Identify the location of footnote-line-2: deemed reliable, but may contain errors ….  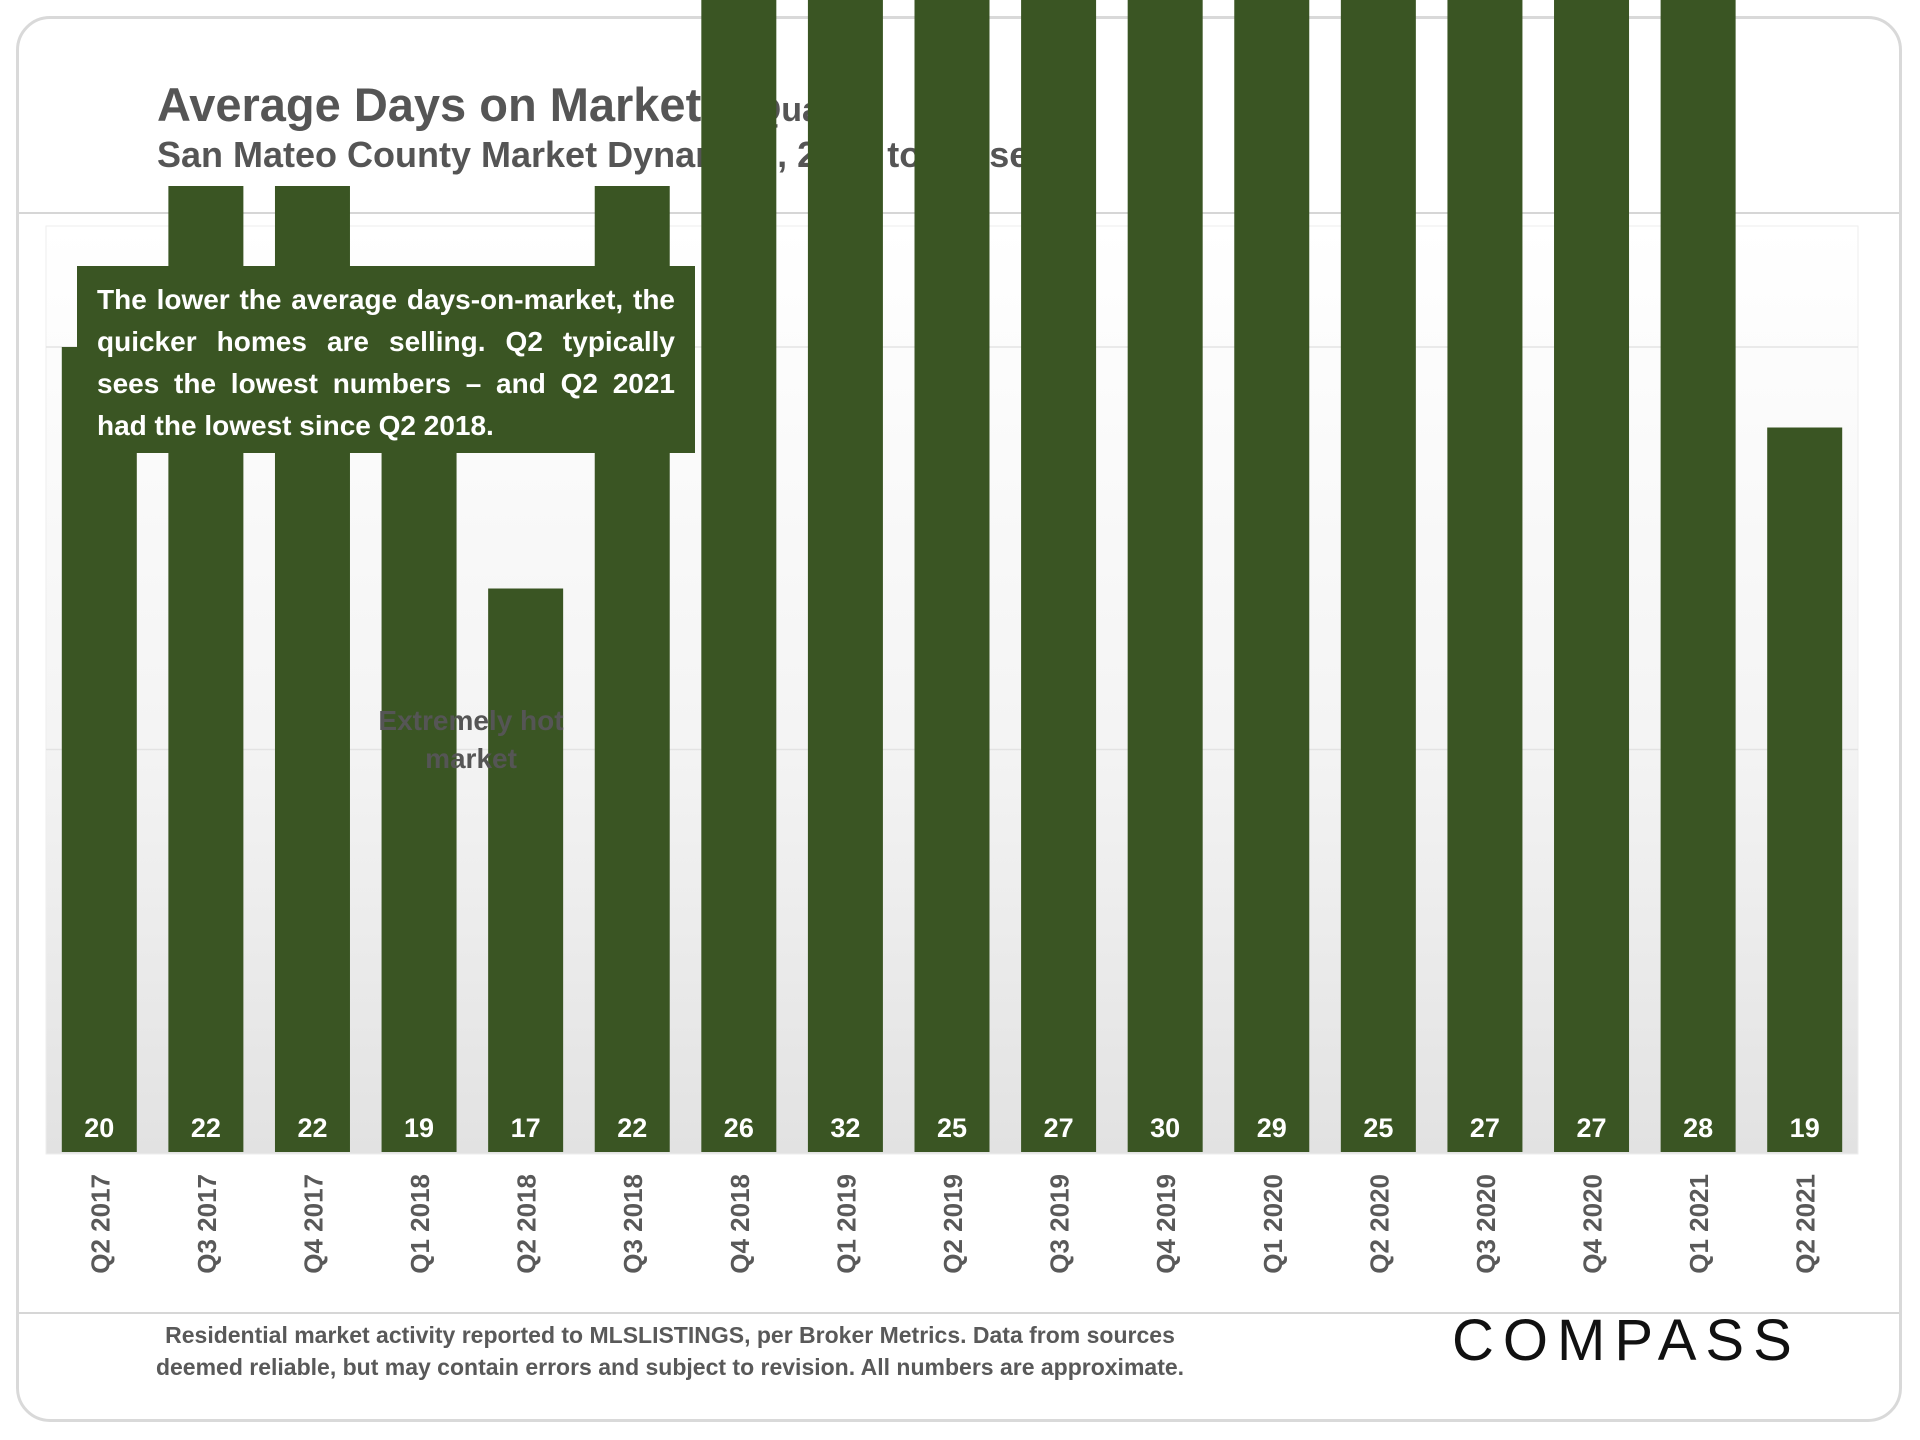
(670, 1367).